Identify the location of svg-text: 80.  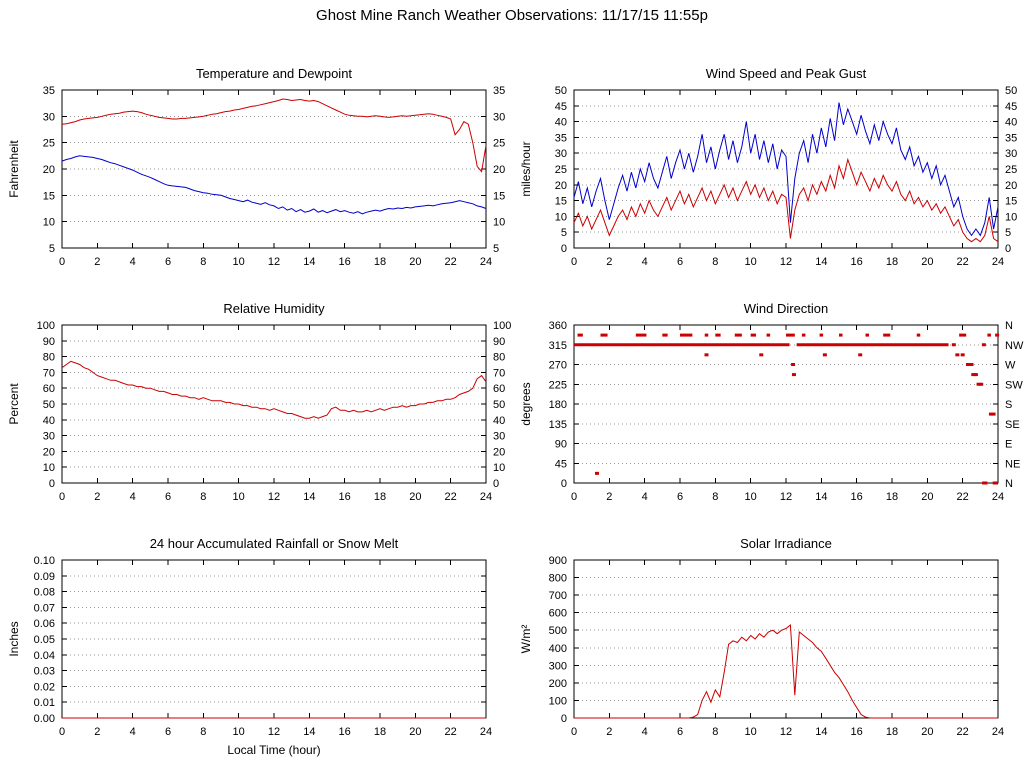
(49, 358).